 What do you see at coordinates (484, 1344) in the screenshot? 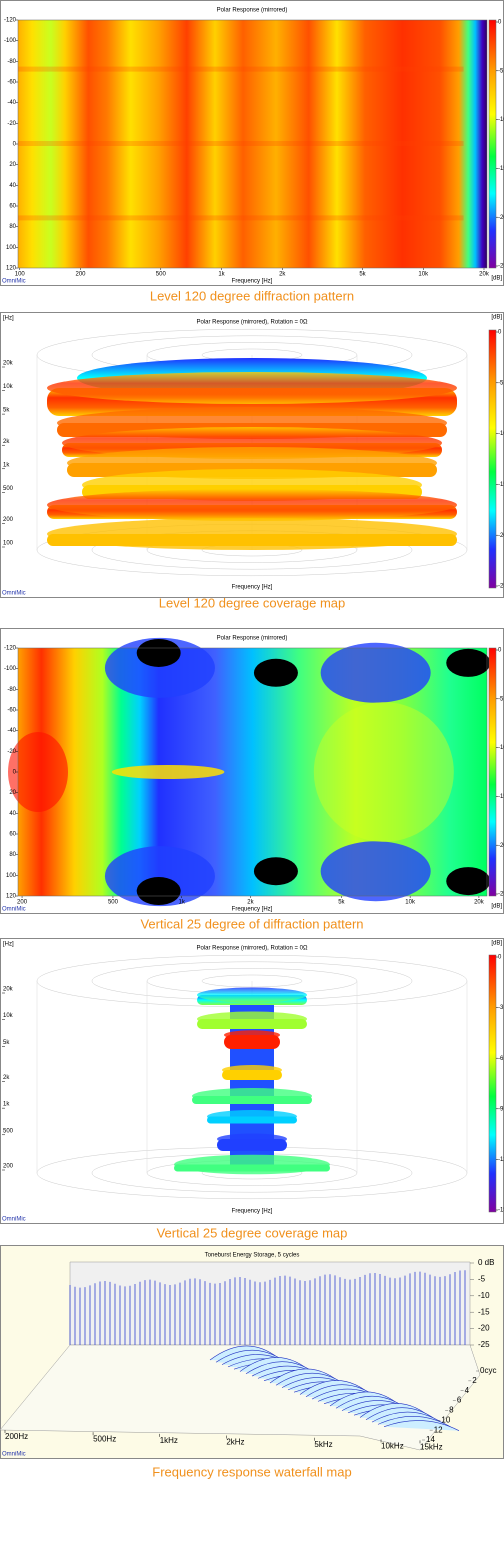
I see `y-tick-label: -25` at bounding box center [484, 1344].